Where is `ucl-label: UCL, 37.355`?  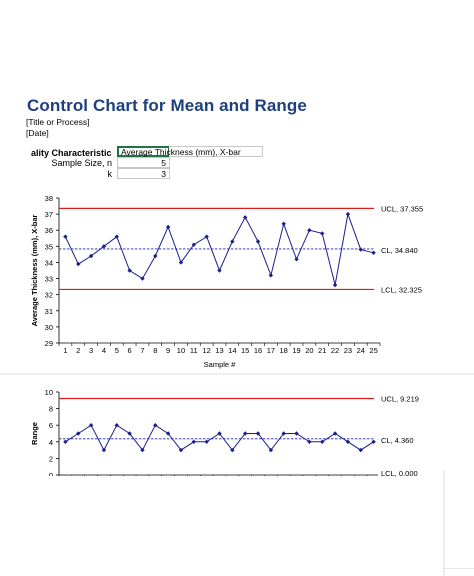 ucl-label: UCL, 37.355 is located at coordinates (402, 208).